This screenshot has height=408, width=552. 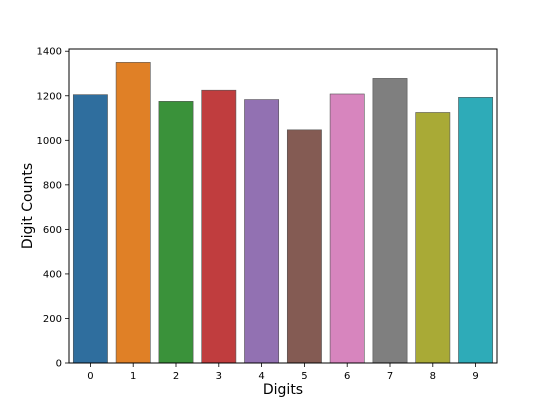 What do you see at coordinates (133, 376) in the screenshot?
I see `x-tick-label: 1` at bounding box center [133, 376].